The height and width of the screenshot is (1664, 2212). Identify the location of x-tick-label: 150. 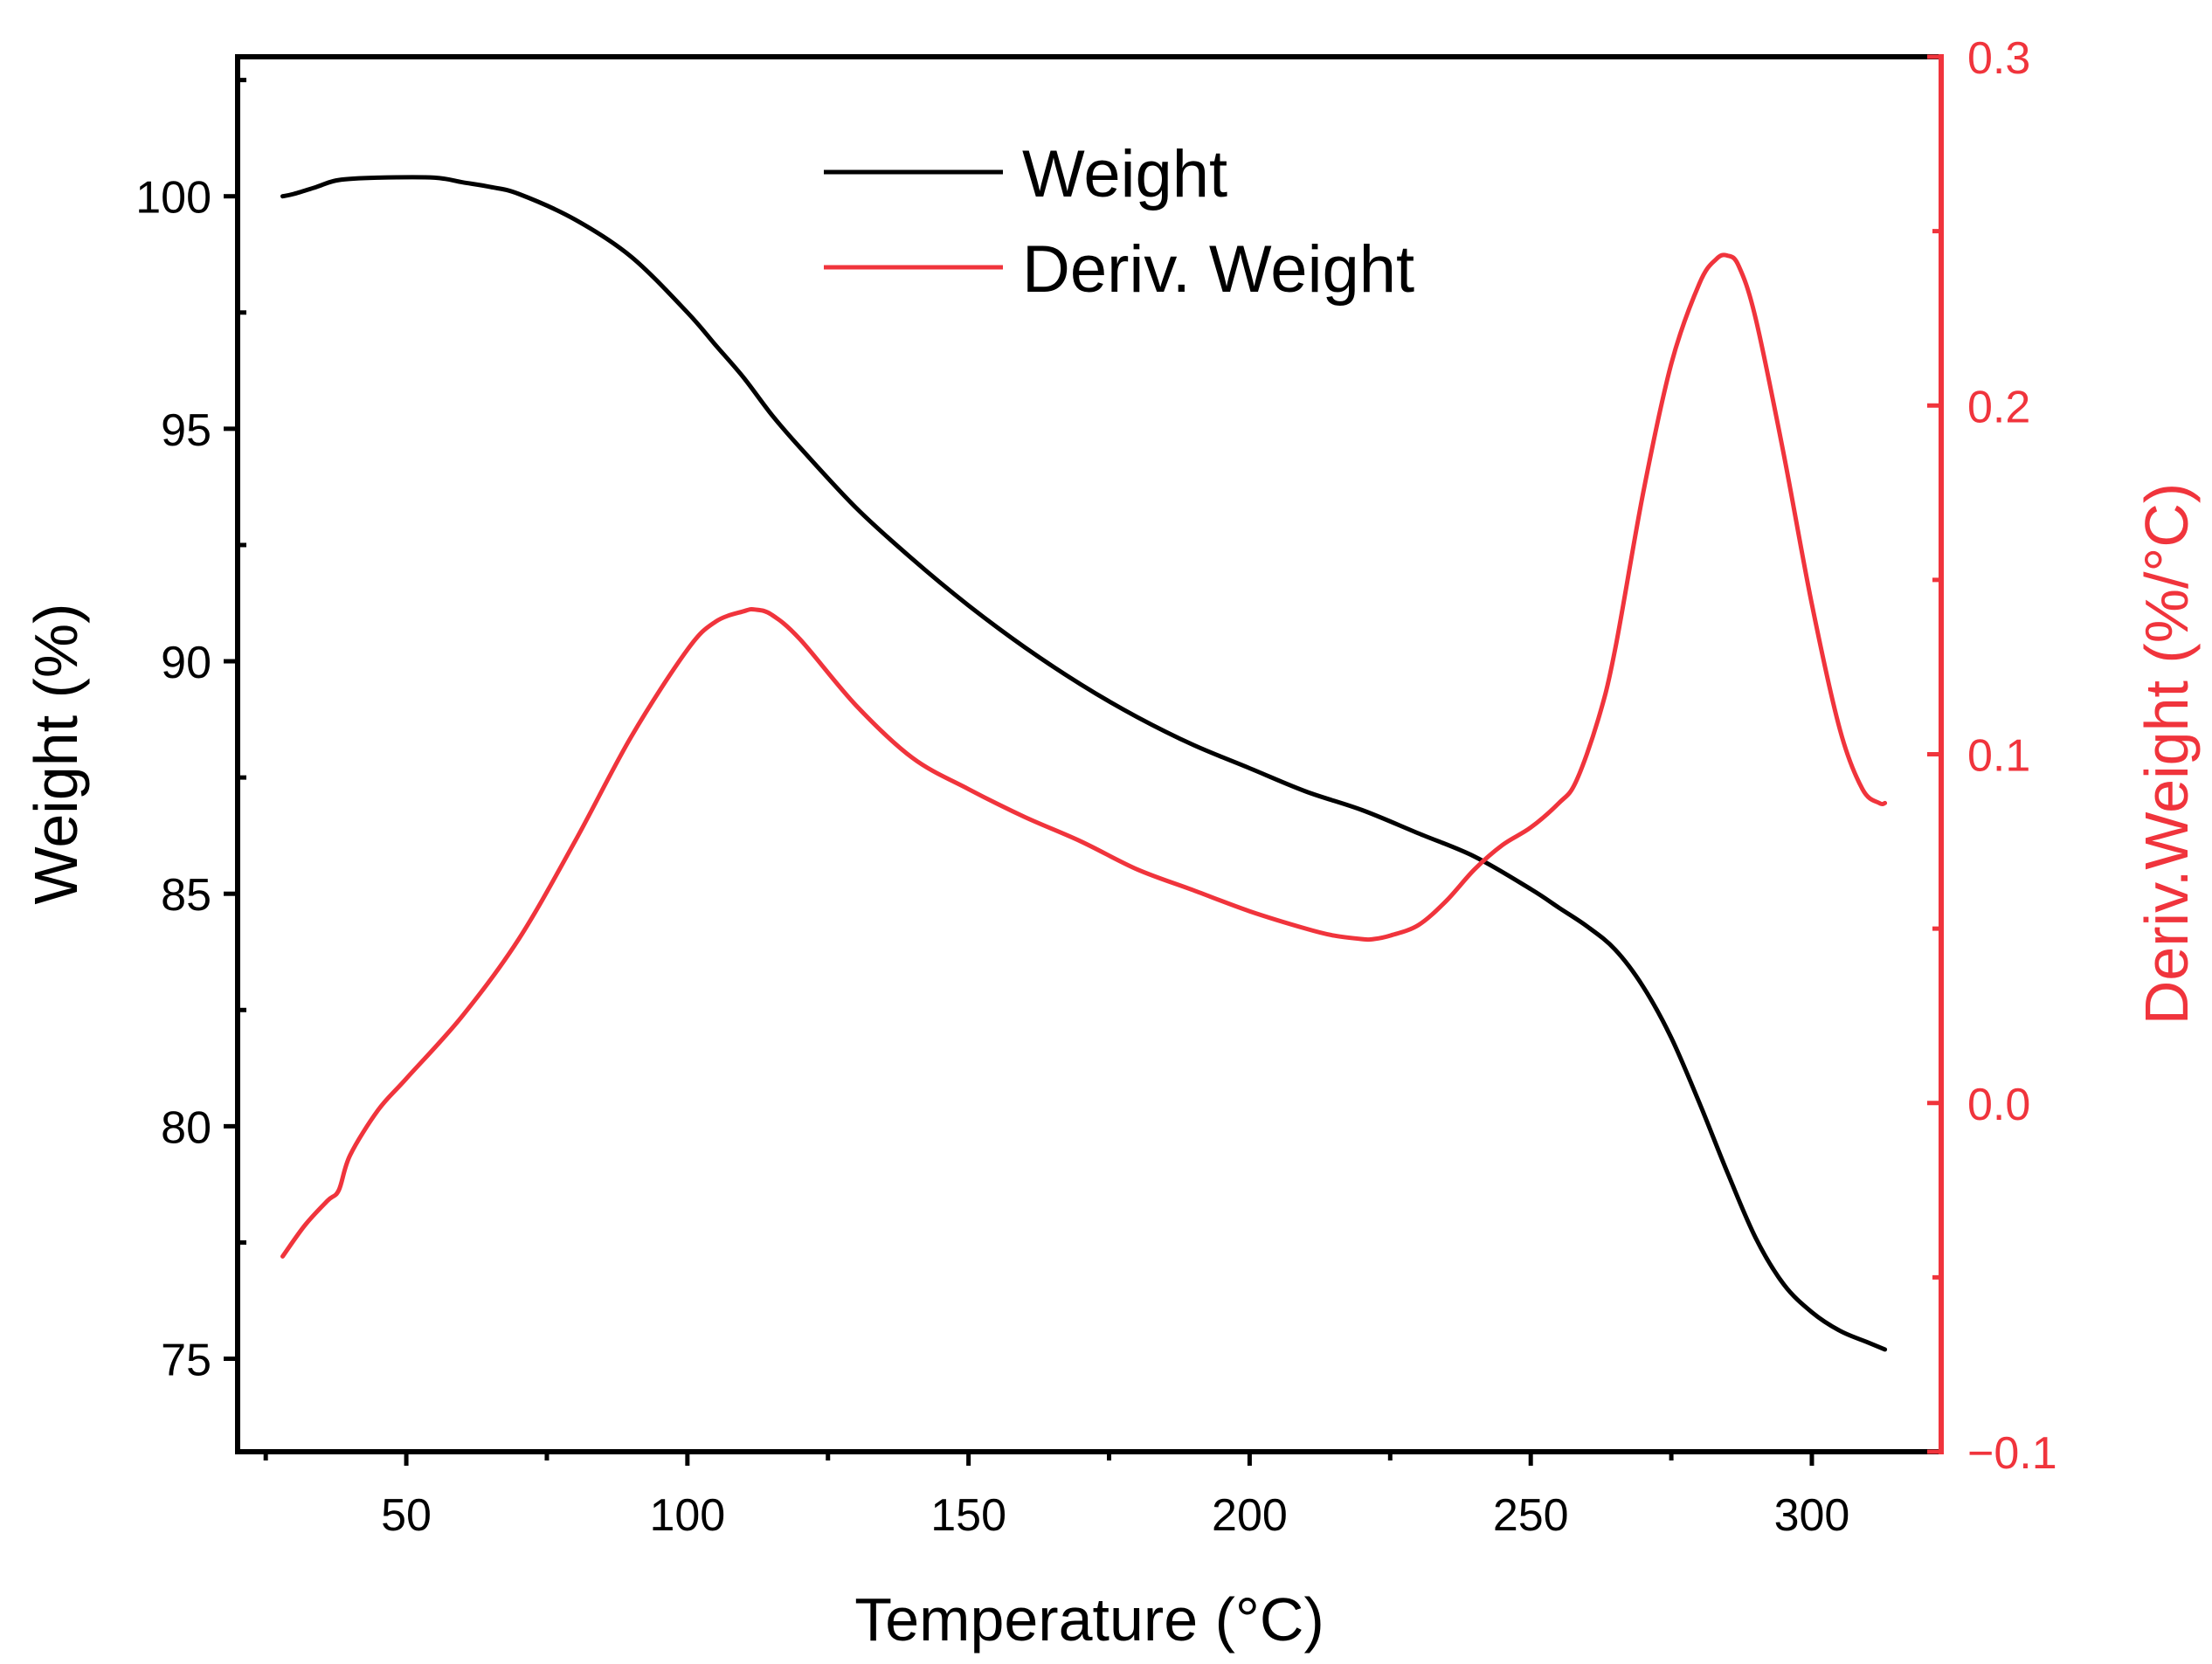
(968, 1515).